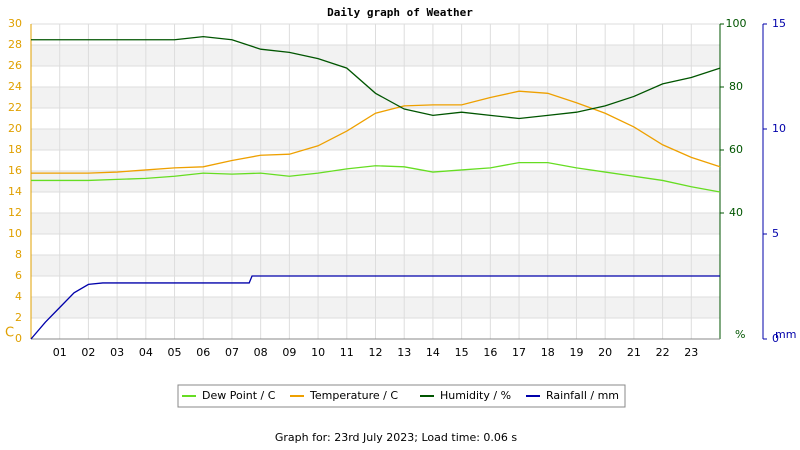 The image size is (800, 450). I want to click on y-tick-label: 14, so click(15, 191).